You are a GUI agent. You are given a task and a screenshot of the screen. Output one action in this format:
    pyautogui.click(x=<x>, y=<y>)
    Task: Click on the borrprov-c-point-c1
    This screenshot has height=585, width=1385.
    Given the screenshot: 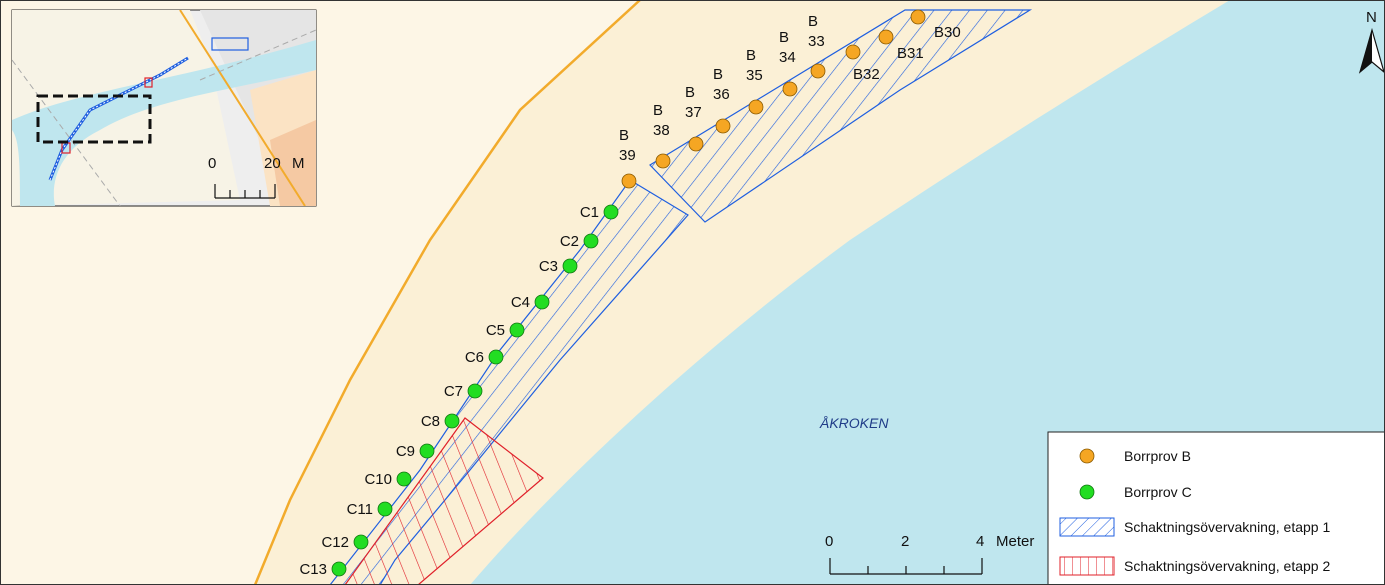 What is the action you would take?
    pyautogui.click(x=611, y=212)
    